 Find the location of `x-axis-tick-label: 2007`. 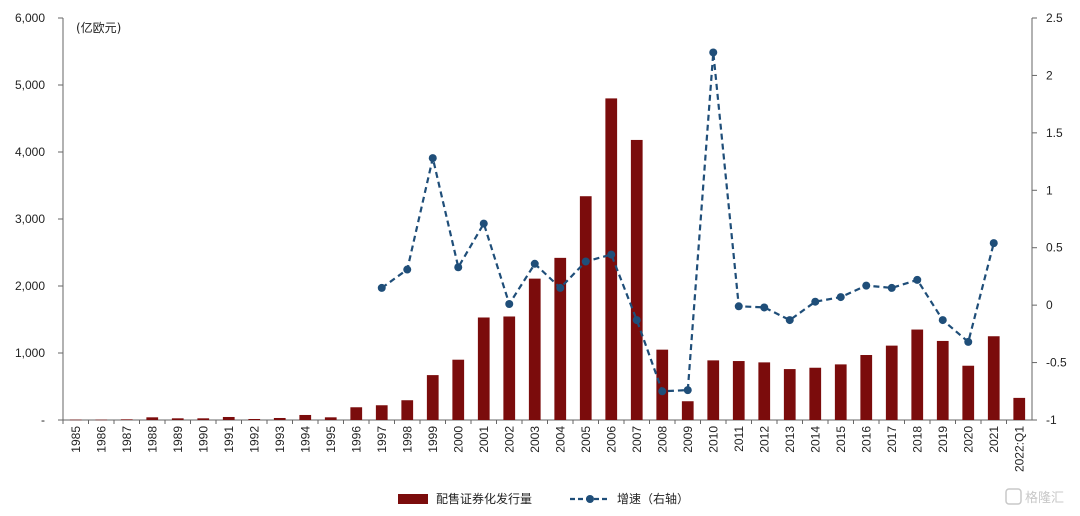

x-axis-tick-label: 2007 is located at coordinates (637, 439).